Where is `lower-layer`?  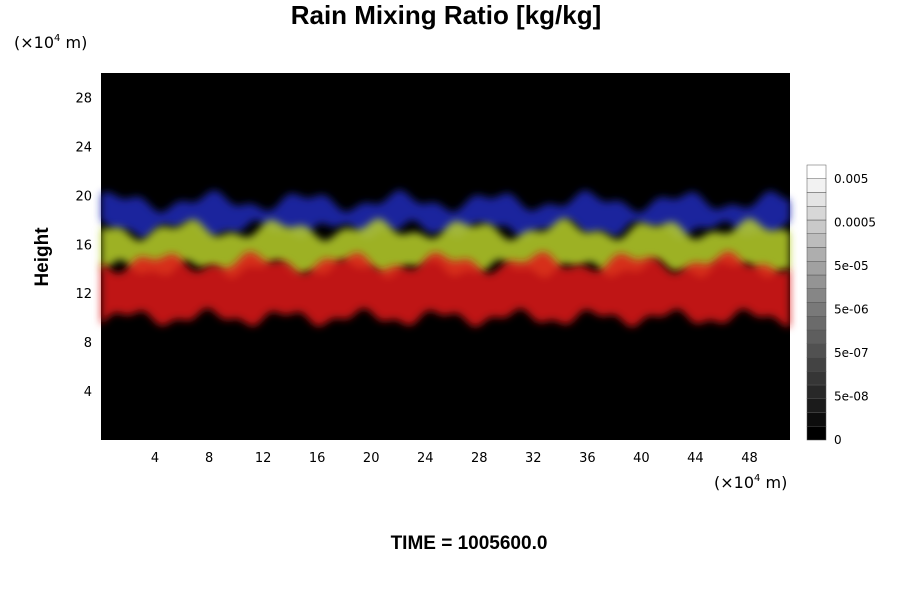 lower-layer is located at coordinates (445, 289).